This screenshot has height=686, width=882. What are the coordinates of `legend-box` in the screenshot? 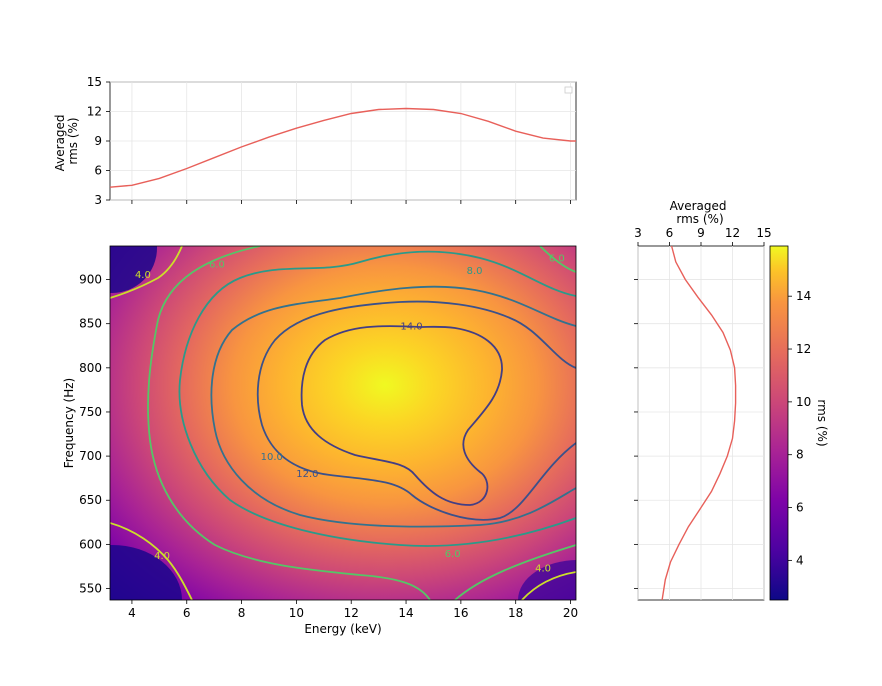 It's located at (568, 90).